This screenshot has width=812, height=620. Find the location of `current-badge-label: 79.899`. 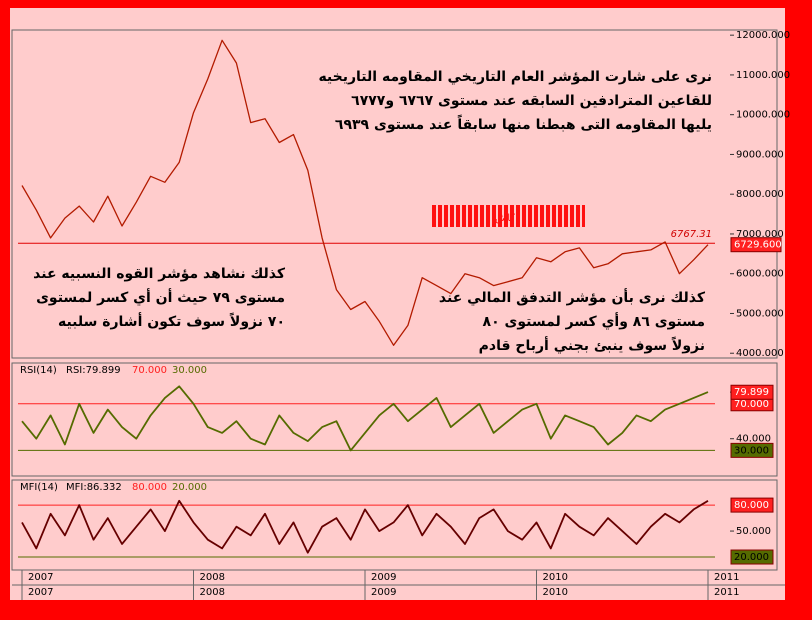

current-badge-label: 79.899 is located at coordinates (751, 392).